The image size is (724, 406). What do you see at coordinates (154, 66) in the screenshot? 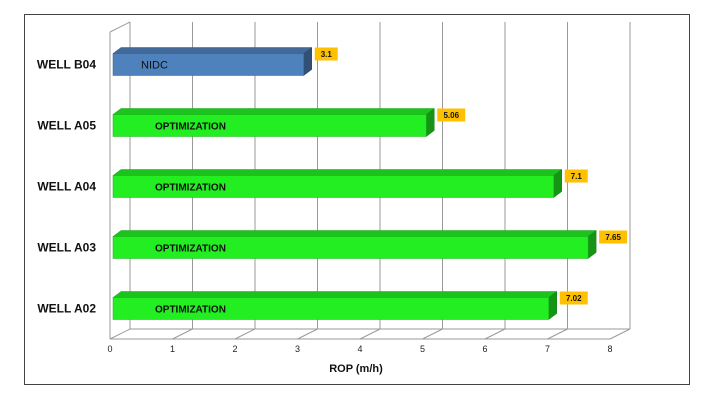
I see `bar-inner-label: NIDC` at bounding box center [154, 66].